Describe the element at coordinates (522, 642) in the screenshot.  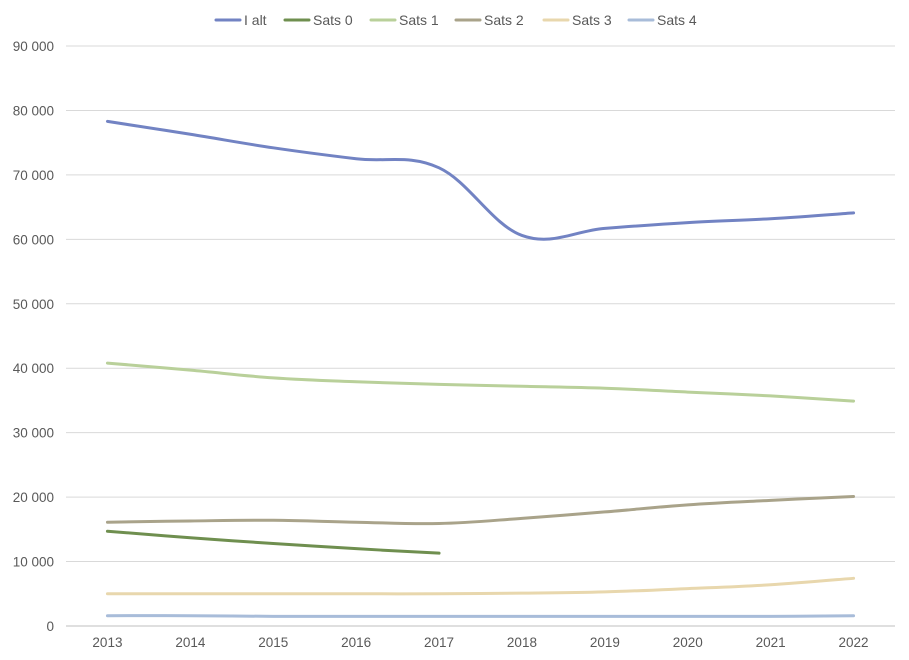
I see `x-tick-label: 2018` at that location.